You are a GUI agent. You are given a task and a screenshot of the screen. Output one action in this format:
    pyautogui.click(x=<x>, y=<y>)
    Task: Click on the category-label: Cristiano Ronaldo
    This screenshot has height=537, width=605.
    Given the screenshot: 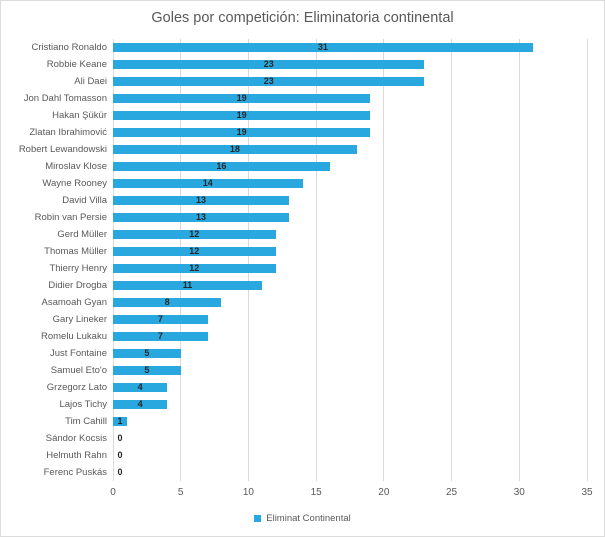 What is the action you would take?
    pyautogui.click(x=69, y=47)
    